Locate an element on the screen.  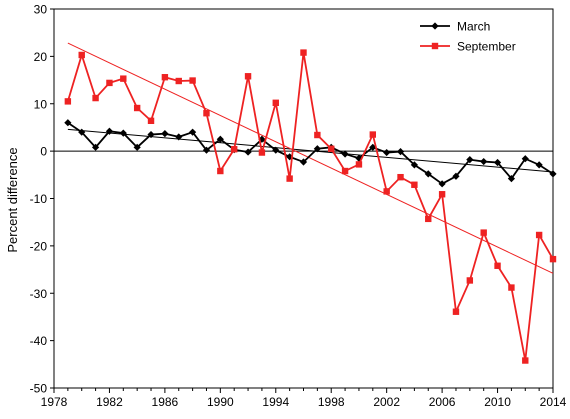
y-tick-label: 30 is located at coordinates (41, 10).